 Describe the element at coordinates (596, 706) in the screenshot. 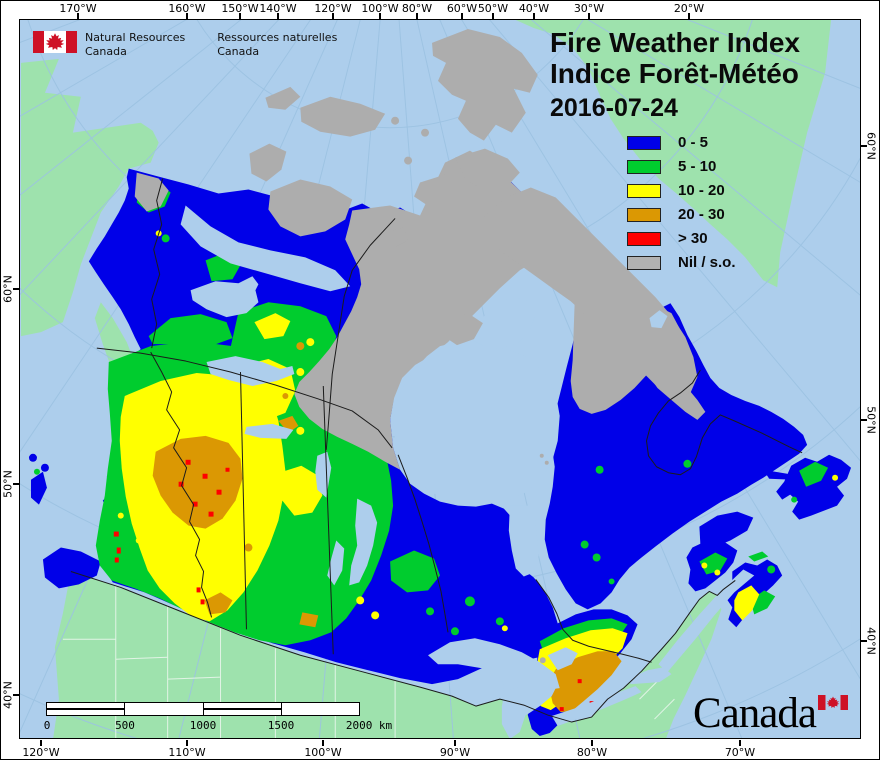

I see `lake-erie` at that location.